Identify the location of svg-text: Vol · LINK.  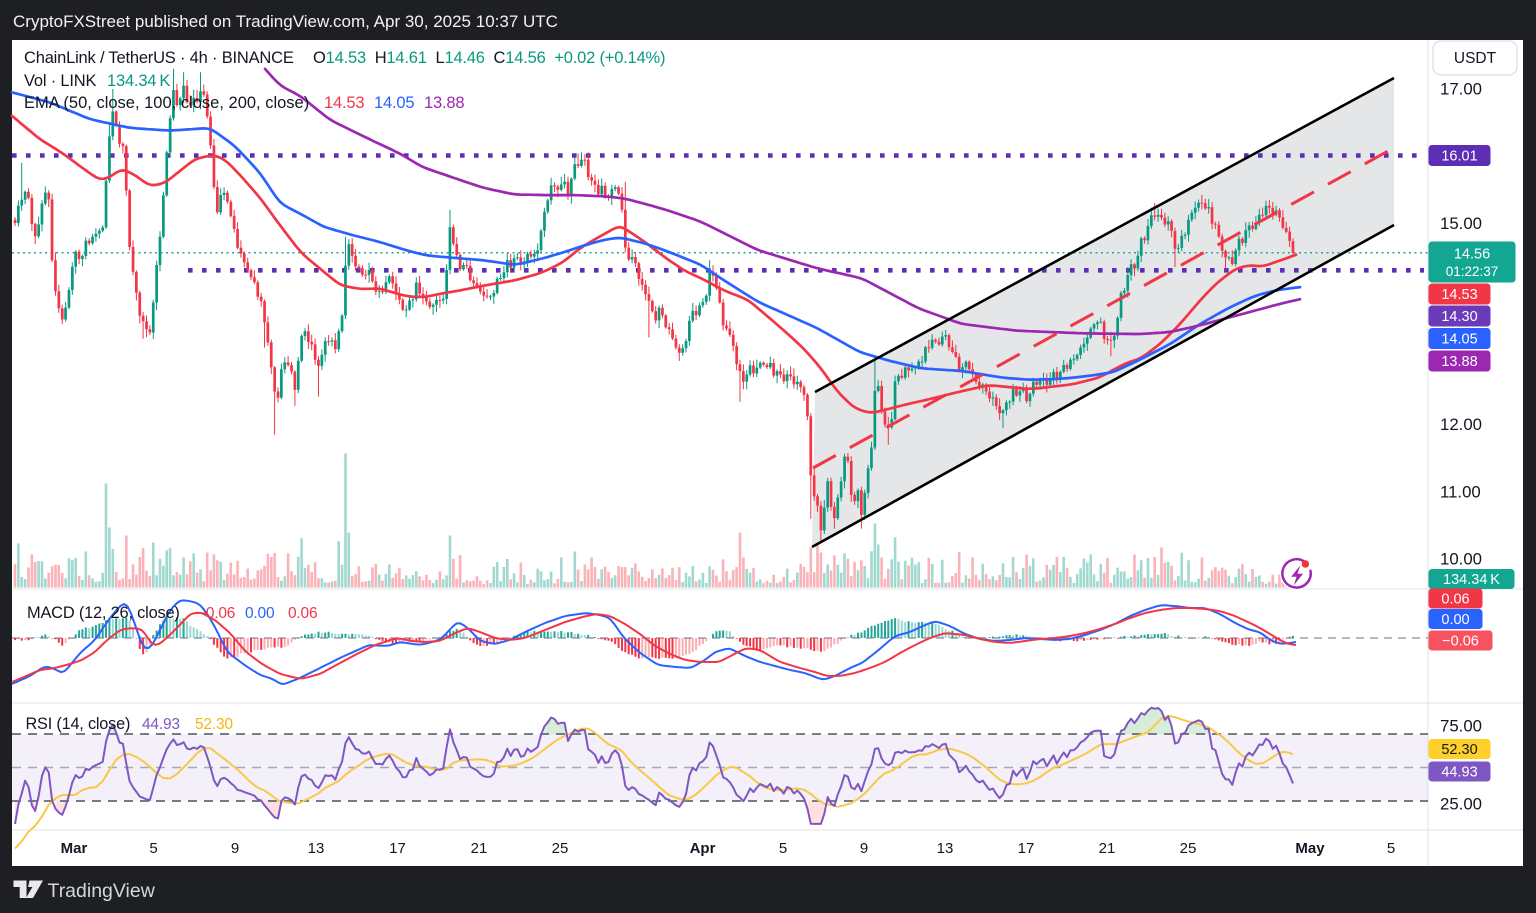
(60, 81).